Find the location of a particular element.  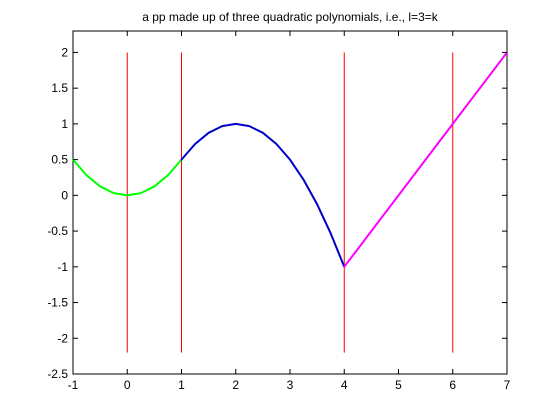

y-tick-label-9: -2.5 is located at coordinates (57, 374).